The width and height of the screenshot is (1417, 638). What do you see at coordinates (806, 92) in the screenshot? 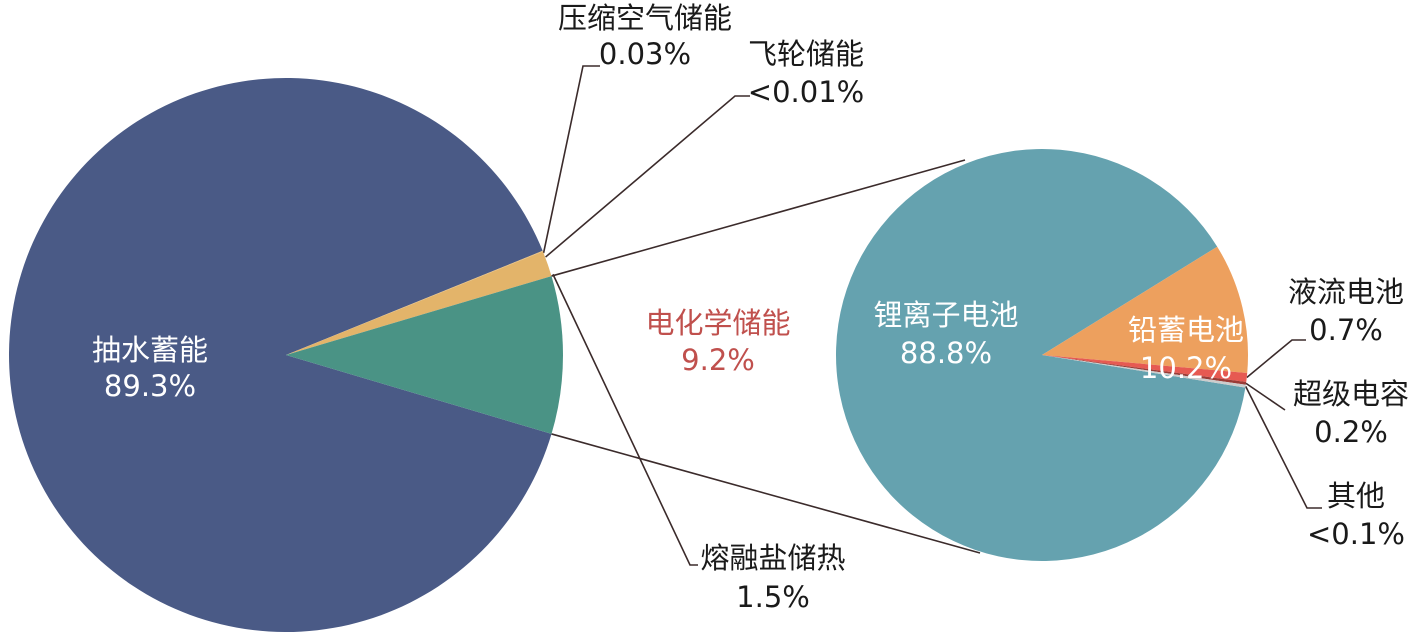
I see `label-flywheel-value: <0.01%` at bounding box center [806, 92].